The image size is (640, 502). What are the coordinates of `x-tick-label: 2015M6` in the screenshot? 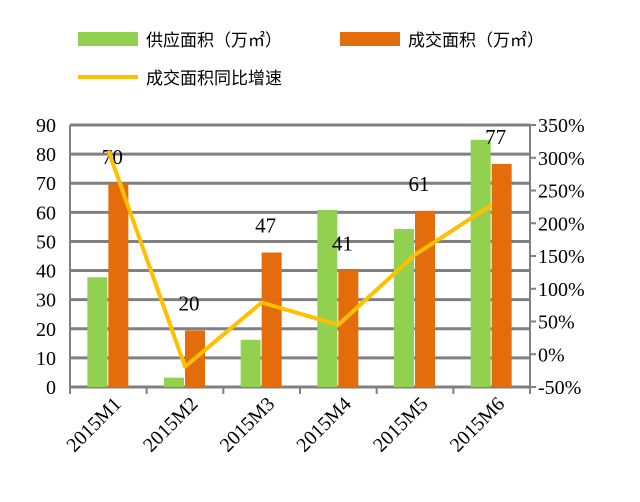 It's located at (477, 424).